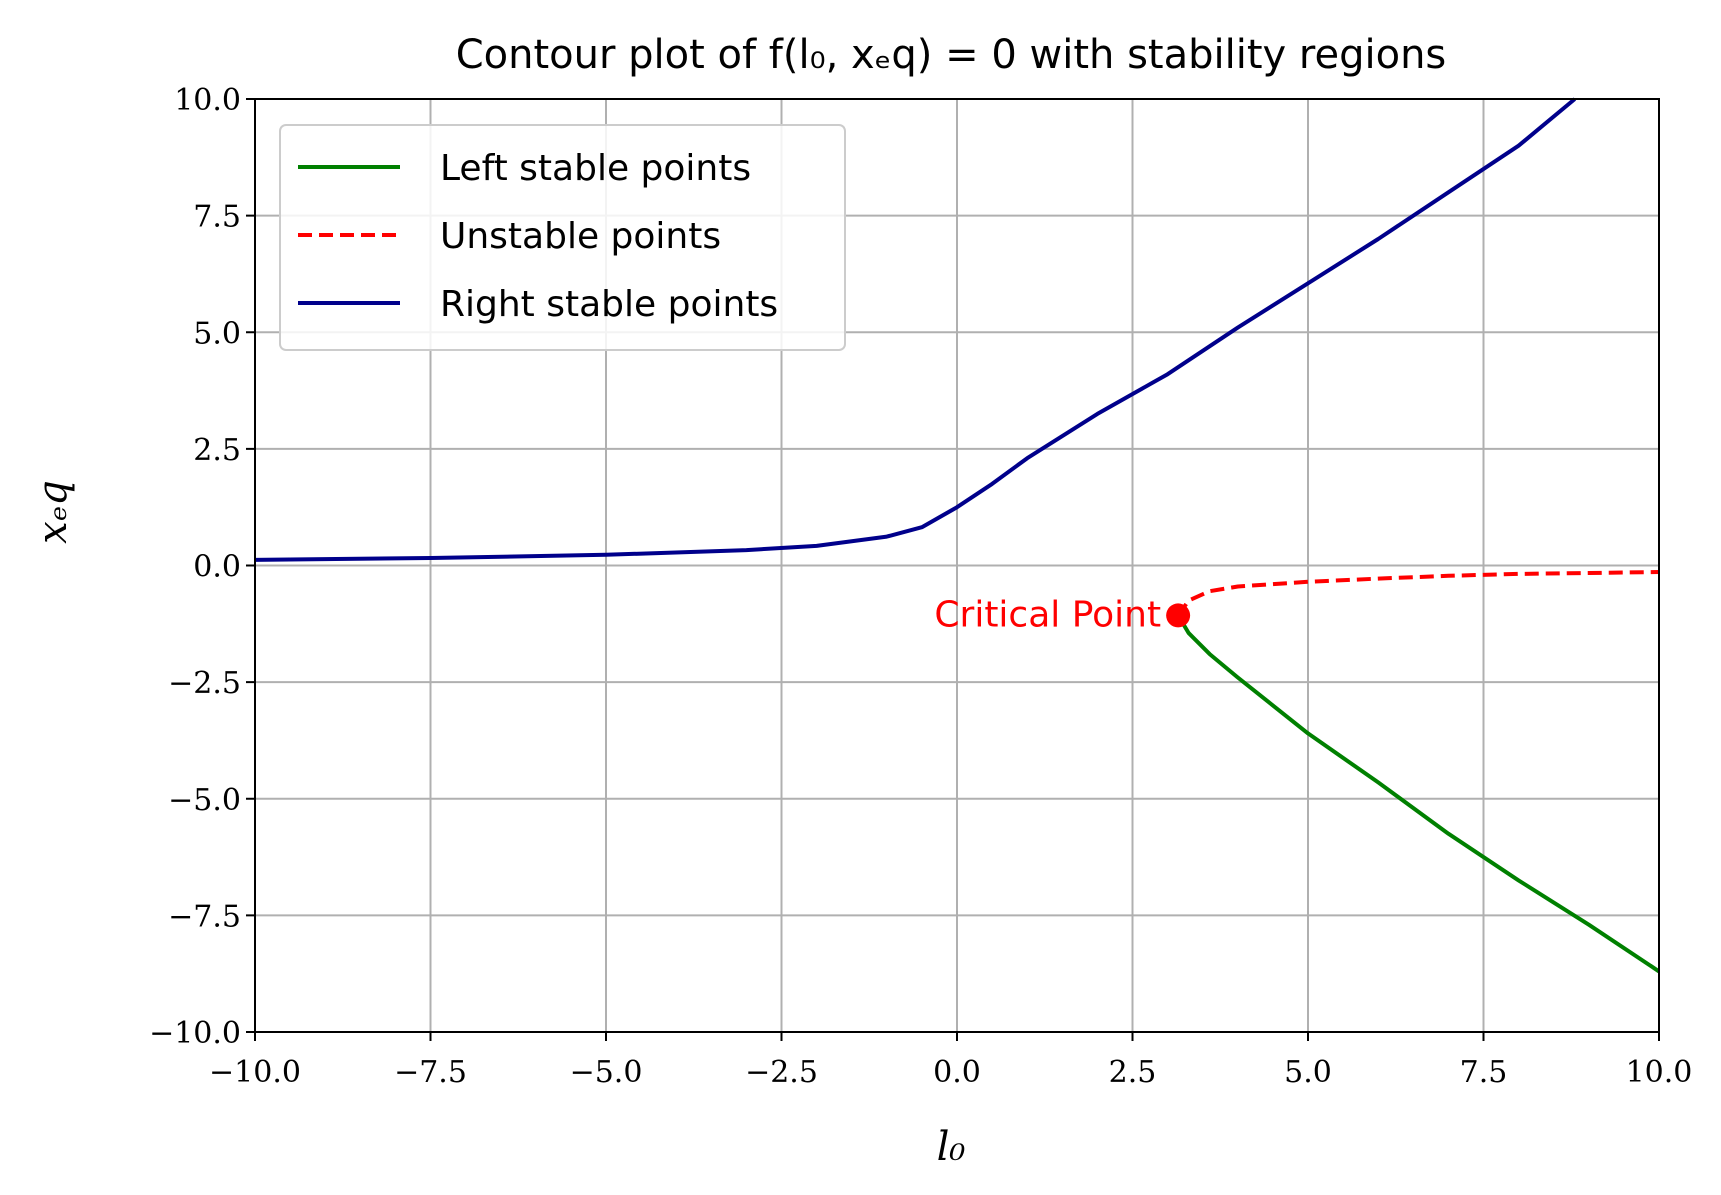 This screenshot has width=1721, height=1195. Describe the element at coordinates (1659, 1072) in the screenshot. I see `x-tick-label: 10.0` at that location.